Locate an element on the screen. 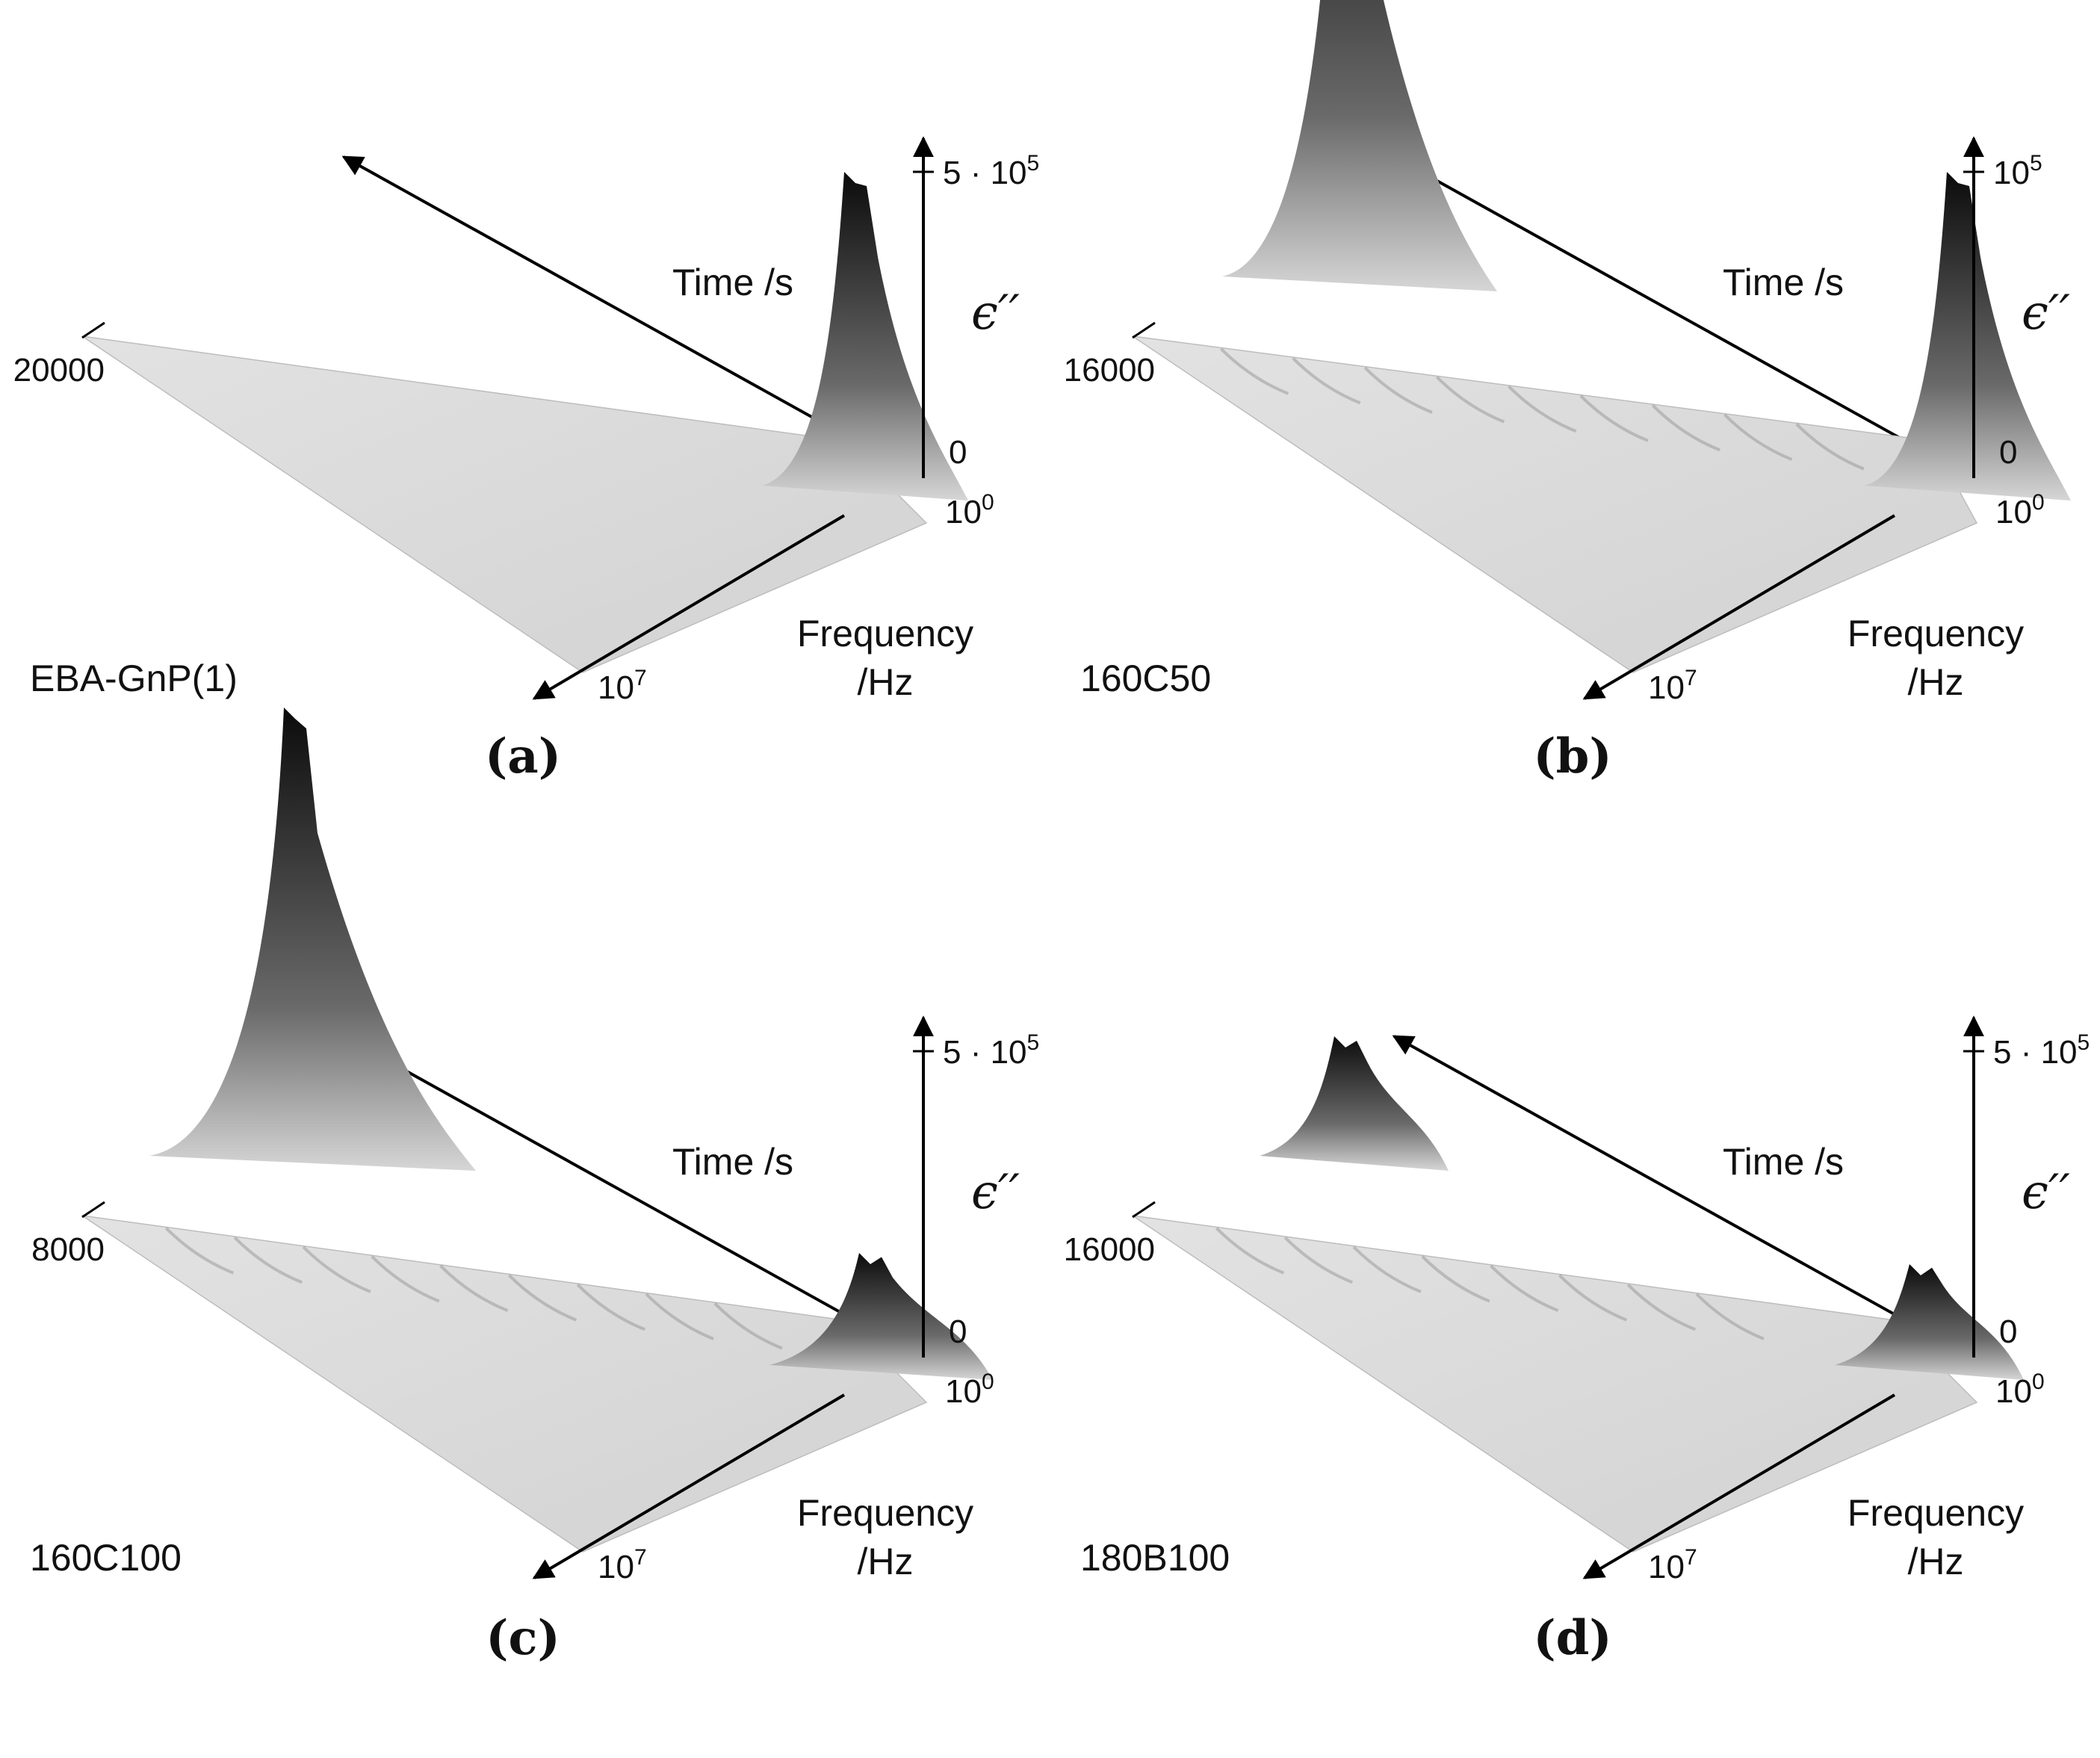  sample-label: 160C100 is located at coordinates (106, 1558).